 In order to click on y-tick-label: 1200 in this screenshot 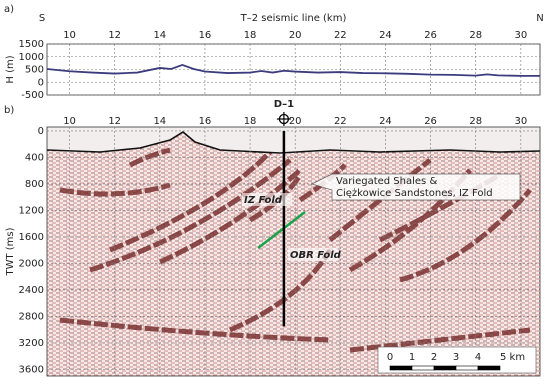, I will do `click(31, 210)`.